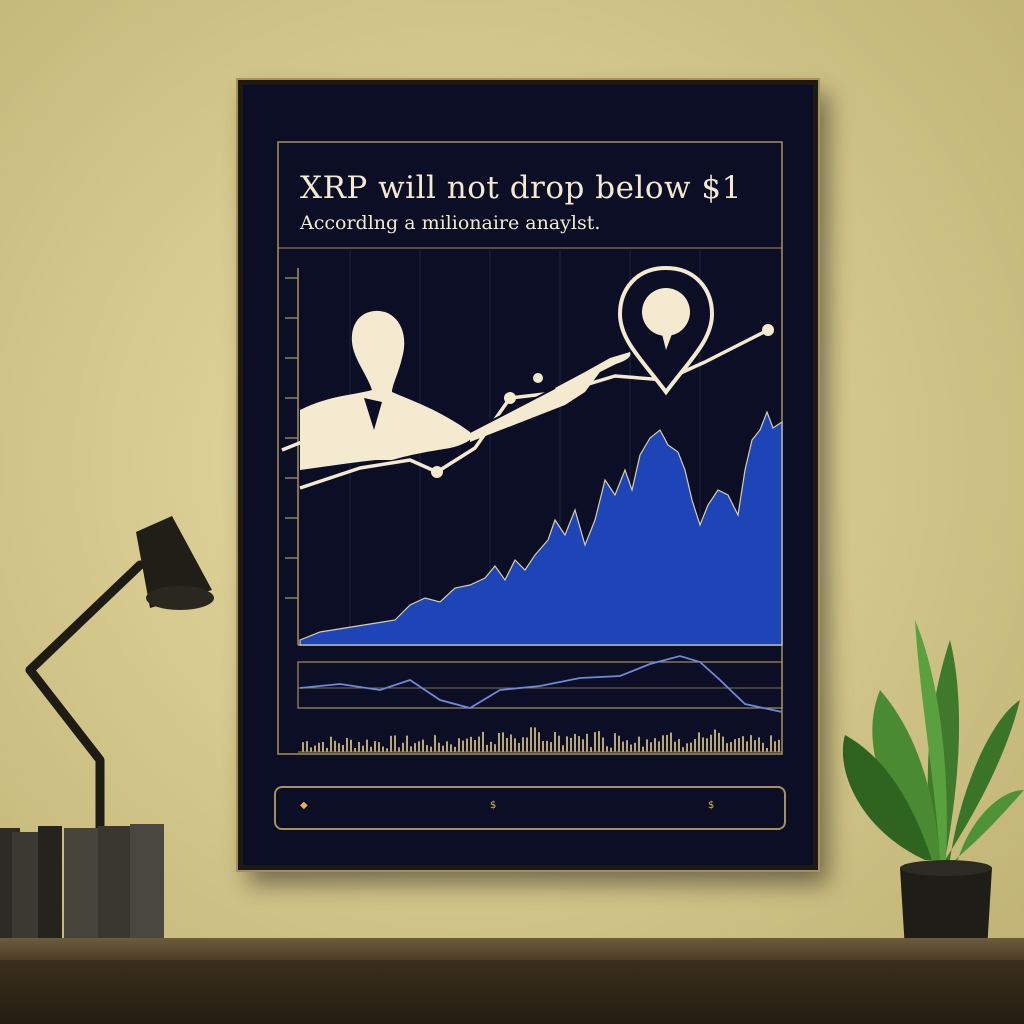 The width and height of the screenshot is (1024, 1024). Describe the element at coordinates (304, 805) in the screenshot. I see `location-pin-icon: ◆` at that location.